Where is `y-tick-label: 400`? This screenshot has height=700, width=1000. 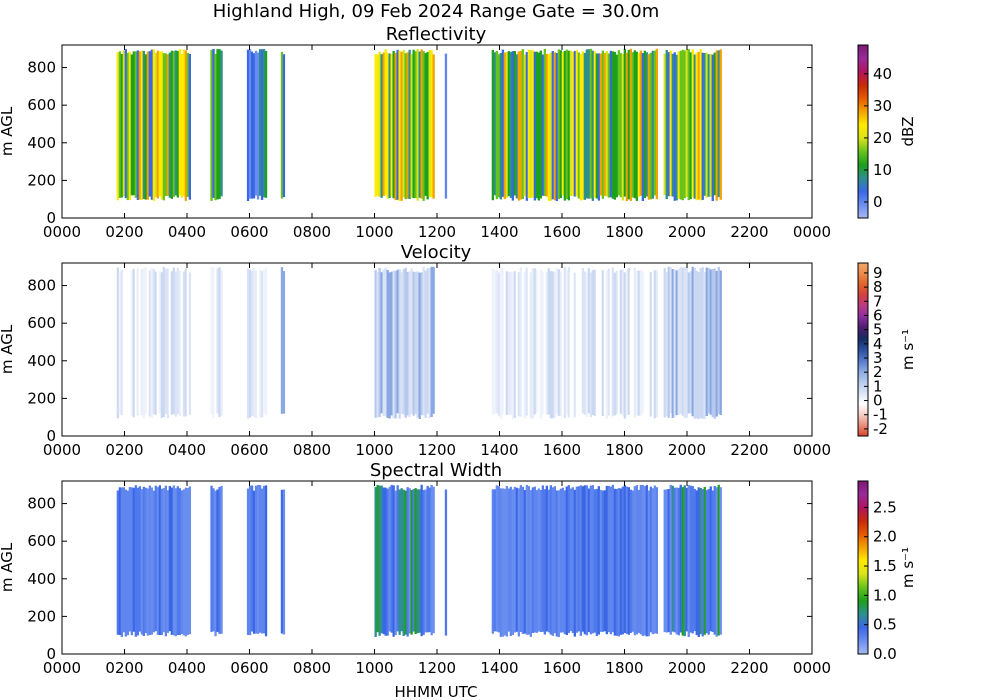
y-tick-label: 400 is located at coordinates (41, 361).